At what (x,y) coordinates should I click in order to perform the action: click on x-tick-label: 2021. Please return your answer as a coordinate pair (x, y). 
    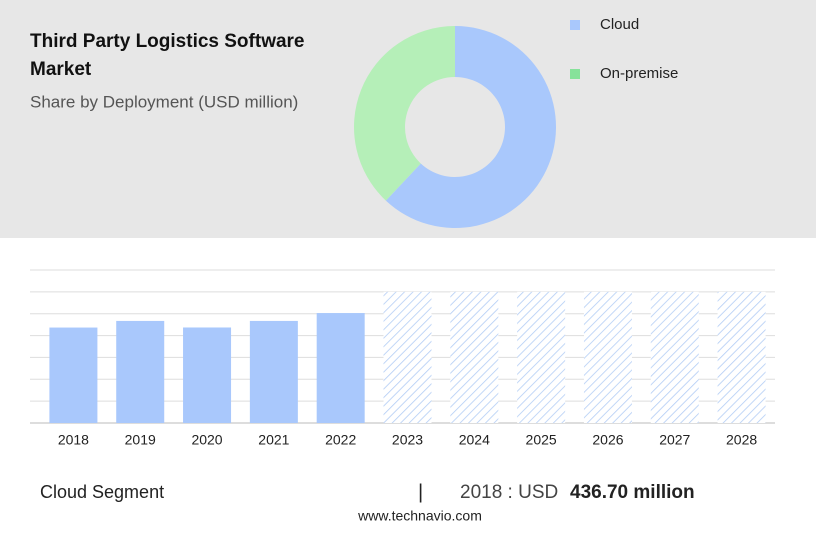
    Looking at the image, I should click on (273, 440).